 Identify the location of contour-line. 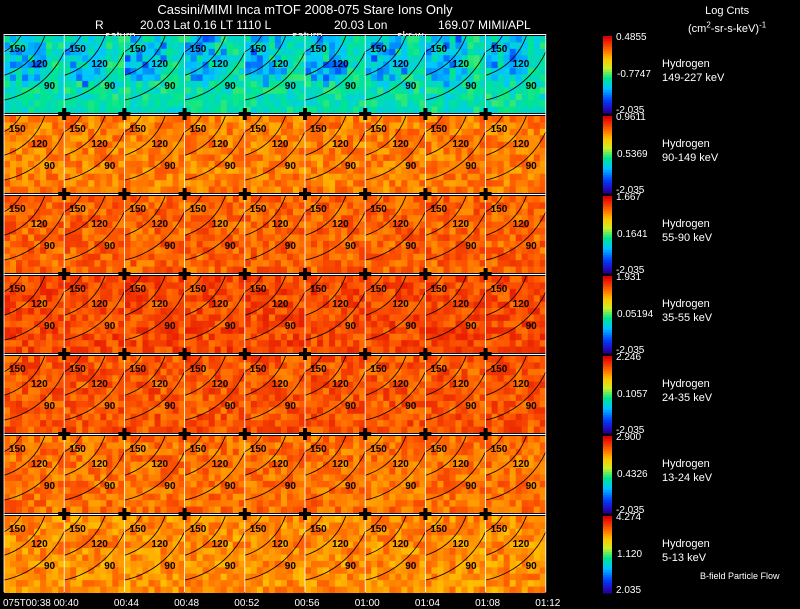
(253, 124).